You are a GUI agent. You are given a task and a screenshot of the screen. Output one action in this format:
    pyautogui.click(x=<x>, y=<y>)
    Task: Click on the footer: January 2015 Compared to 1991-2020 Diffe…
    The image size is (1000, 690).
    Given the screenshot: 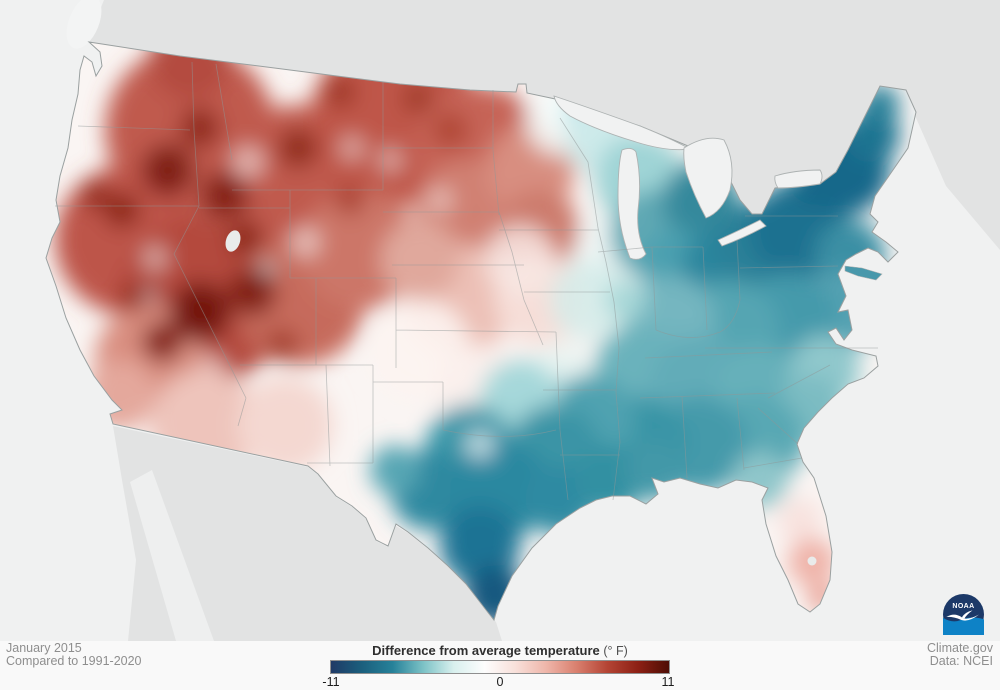 What is the action you would take?
    pyautogui.click(x=500, y=665)
    